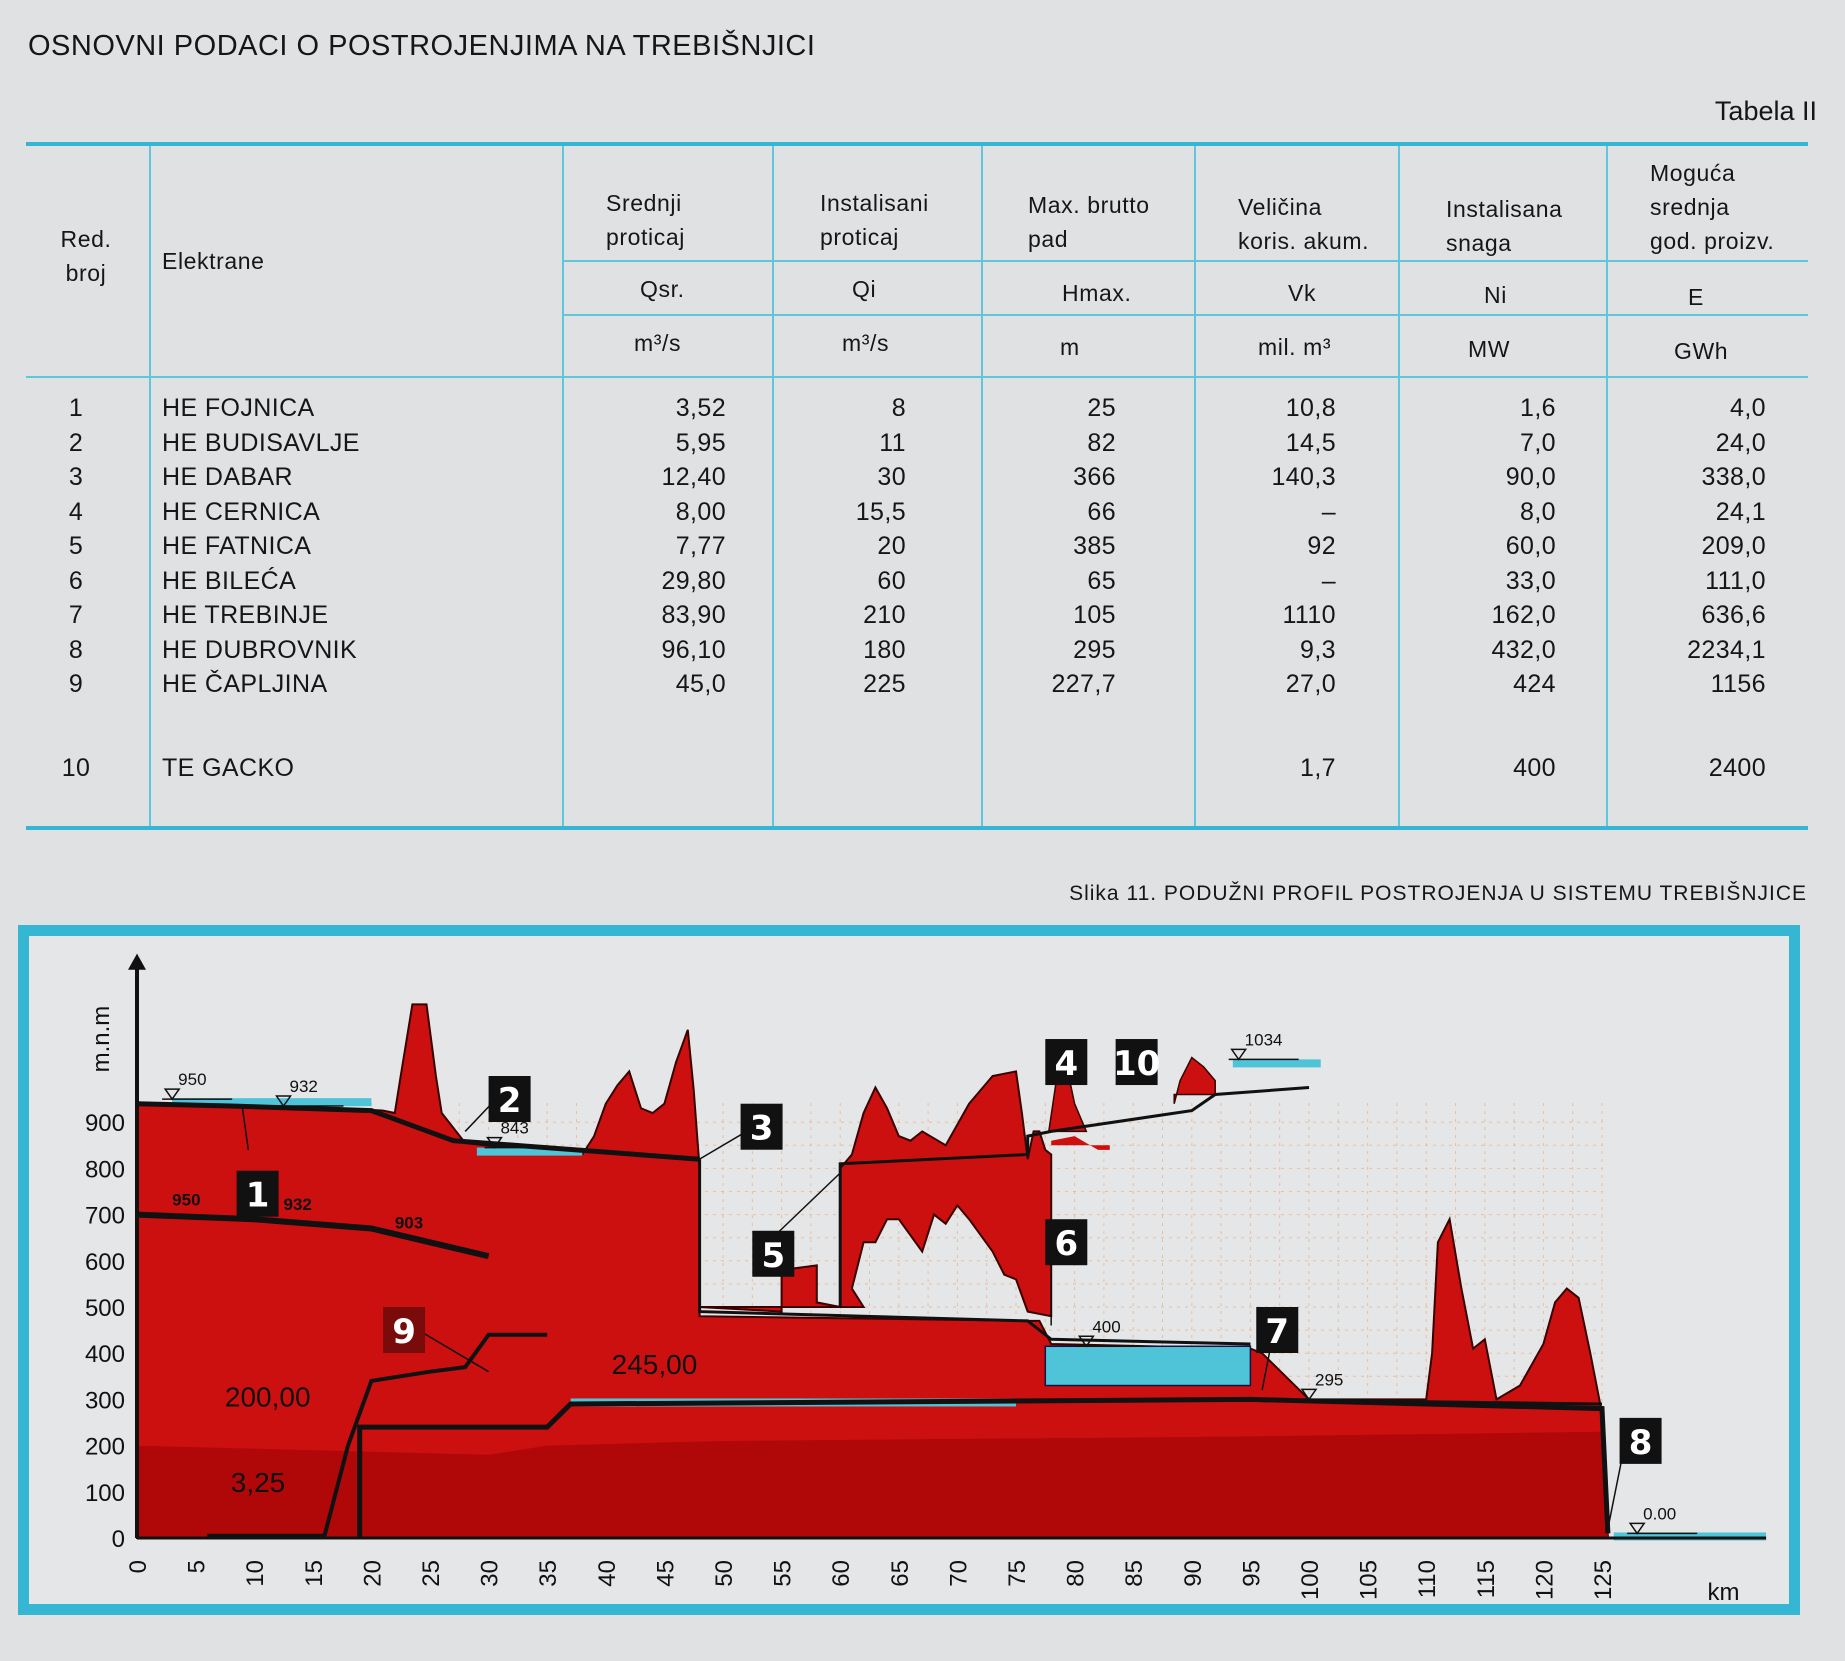 The width and height of the screenshot is (1845, 1661). Describe the element at coordinates (1733, 477) in the screenshot. I see `cell-e: 338,0` at that location.